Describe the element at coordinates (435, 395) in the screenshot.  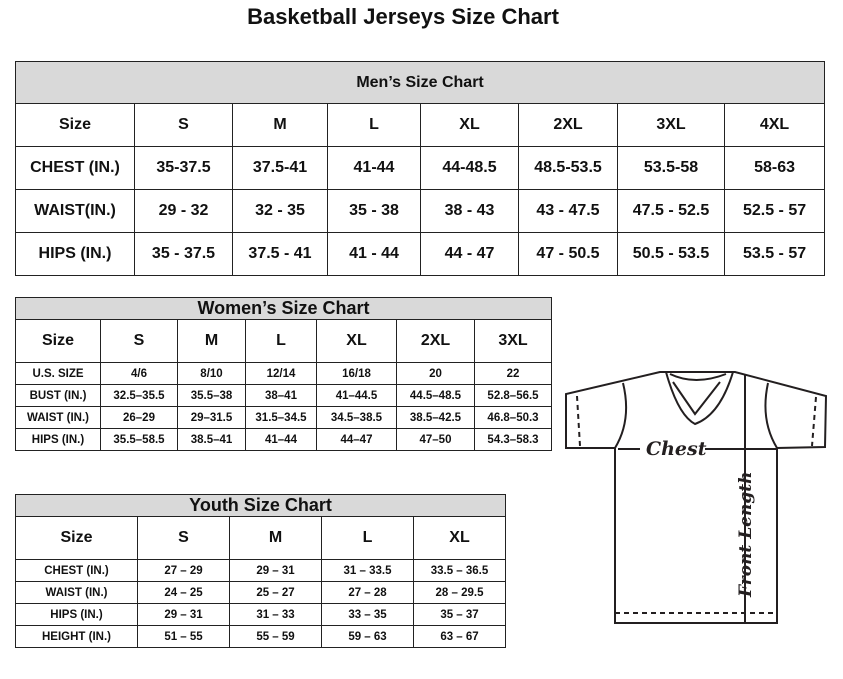
I see `table-cell: 44.5–48.5` at that location.